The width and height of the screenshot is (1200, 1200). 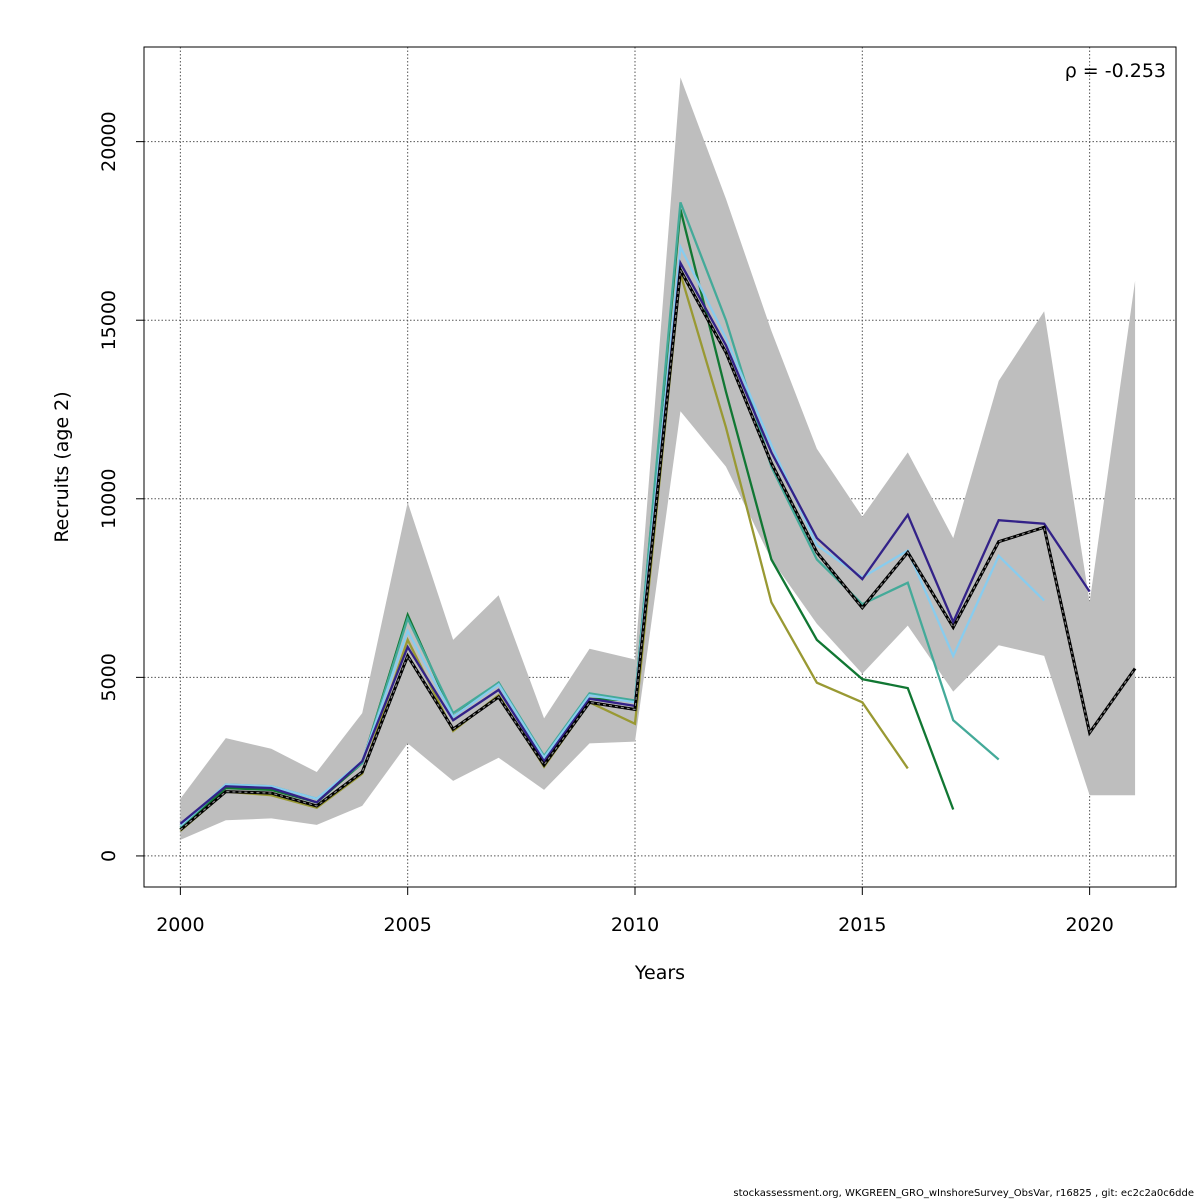 I want to click on x-axis: 2000 2005 2010 2015 2020, so click(x=635, y=911).